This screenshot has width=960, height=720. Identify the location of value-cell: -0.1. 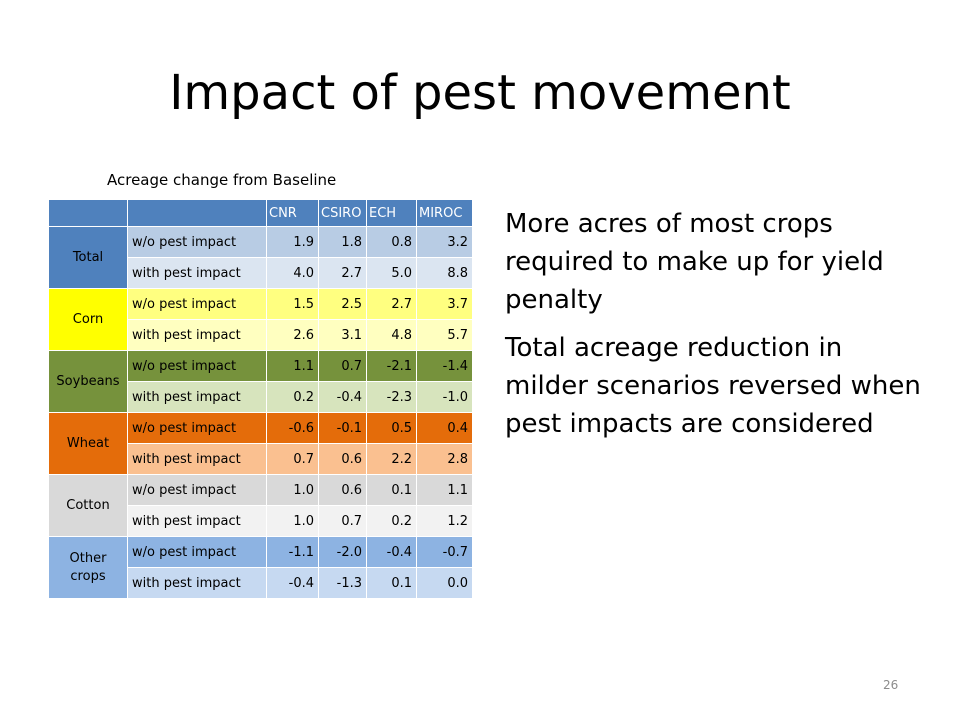
(342, 428).